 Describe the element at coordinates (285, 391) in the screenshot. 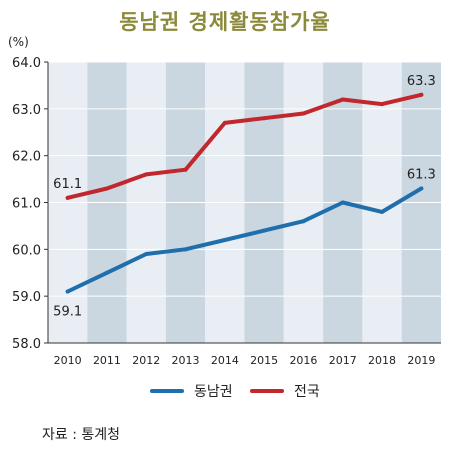

I see `legend-item-national: 전국` at that location.